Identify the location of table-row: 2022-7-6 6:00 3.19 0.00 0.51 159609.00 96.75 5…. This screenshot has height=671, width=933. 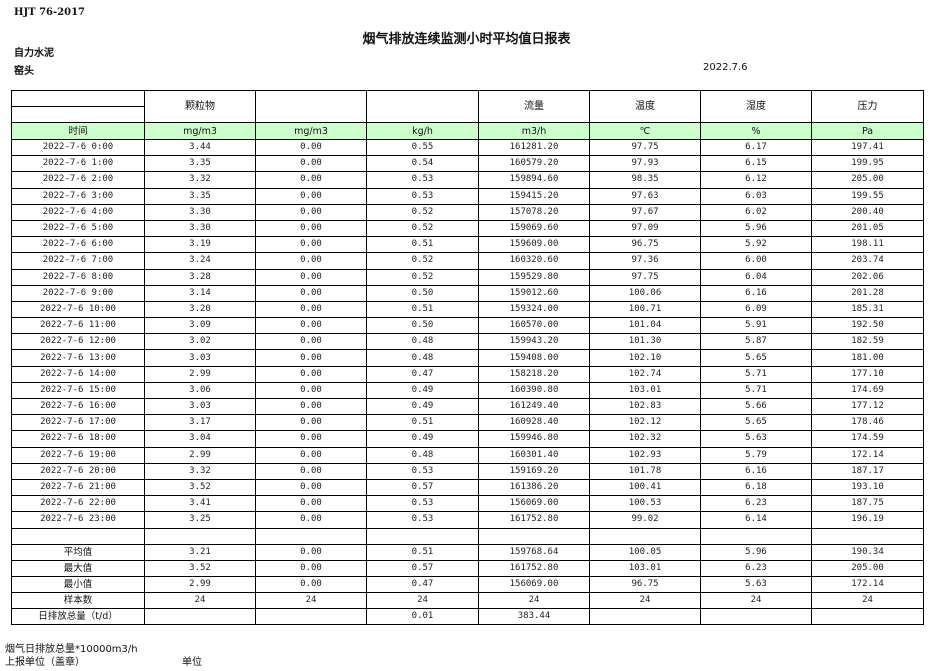
(467, 245).